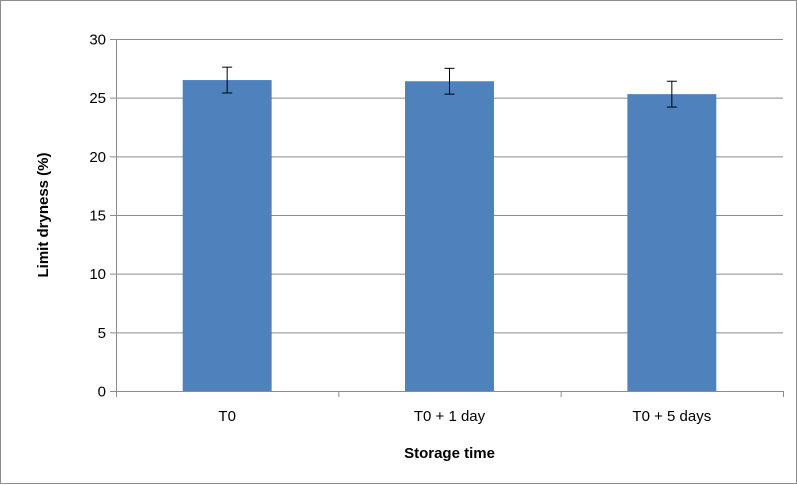  I want to click on y-tick-label: 30, so click(97, 40).